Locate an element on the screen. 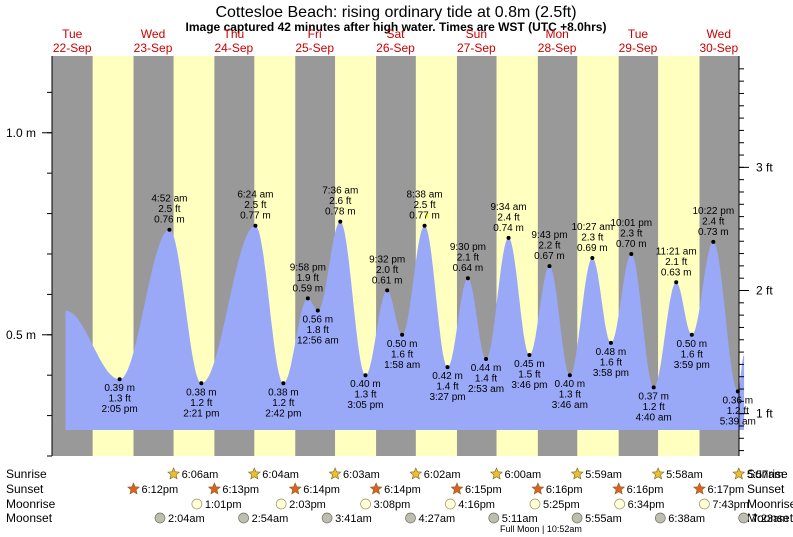 The width and height of the screenshot is (793, 537). tide-label-high: 2.2 ft is located at coordinates (549, 246).